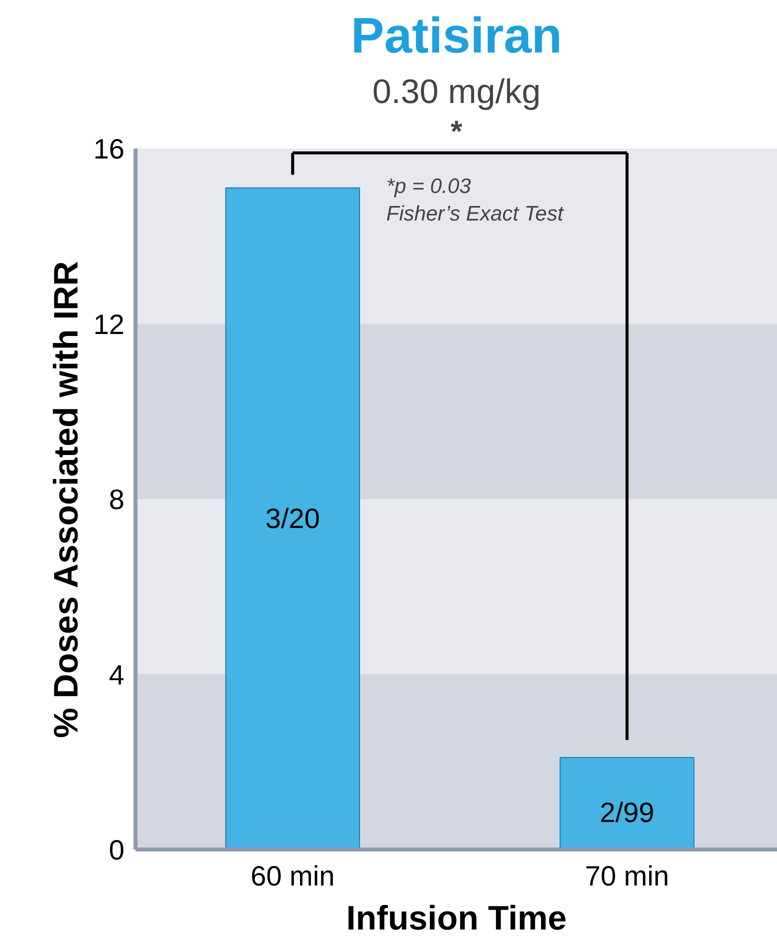 The width and height of the screenshot is (777, 944). I want to click on annotation: *p = 0.03 Fisher’s Exact Test, so click(475, 200).